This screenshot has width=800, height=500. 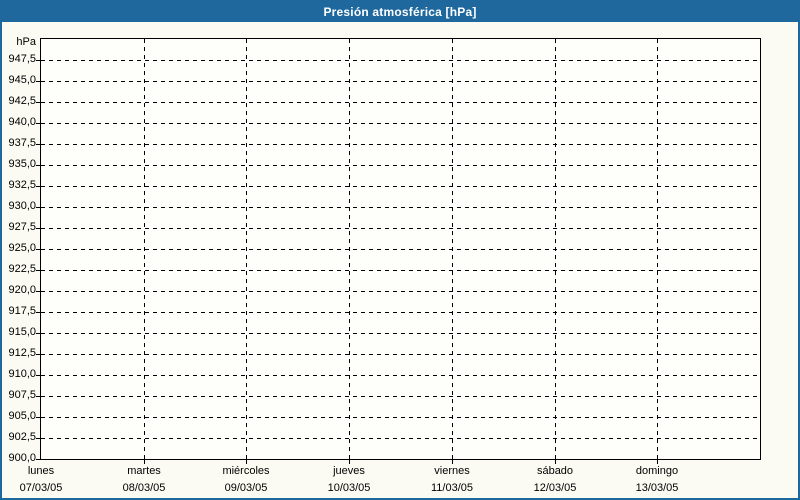 What do you see at coordinates (246, 488) in the screenshot?
I see `x-date-label: 09/03/05` at bounding box center [246, 488].